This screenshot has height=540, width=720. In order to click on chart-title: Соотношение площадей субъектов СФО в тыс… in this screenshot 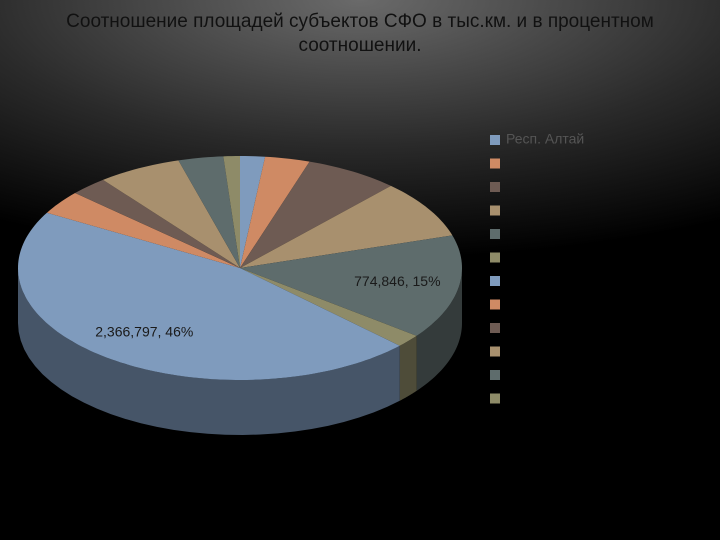, I will do `click(360, 33)`.